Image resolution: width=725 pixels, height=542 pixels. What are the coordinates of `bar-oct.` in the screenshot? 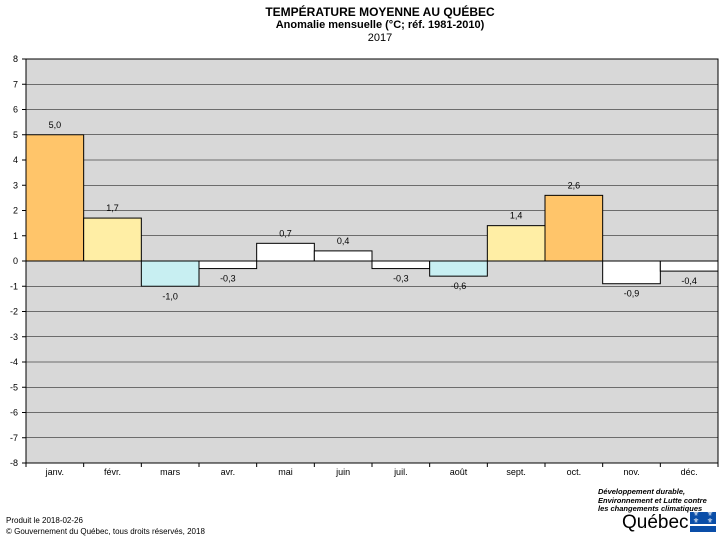 It's located at (574, 228).